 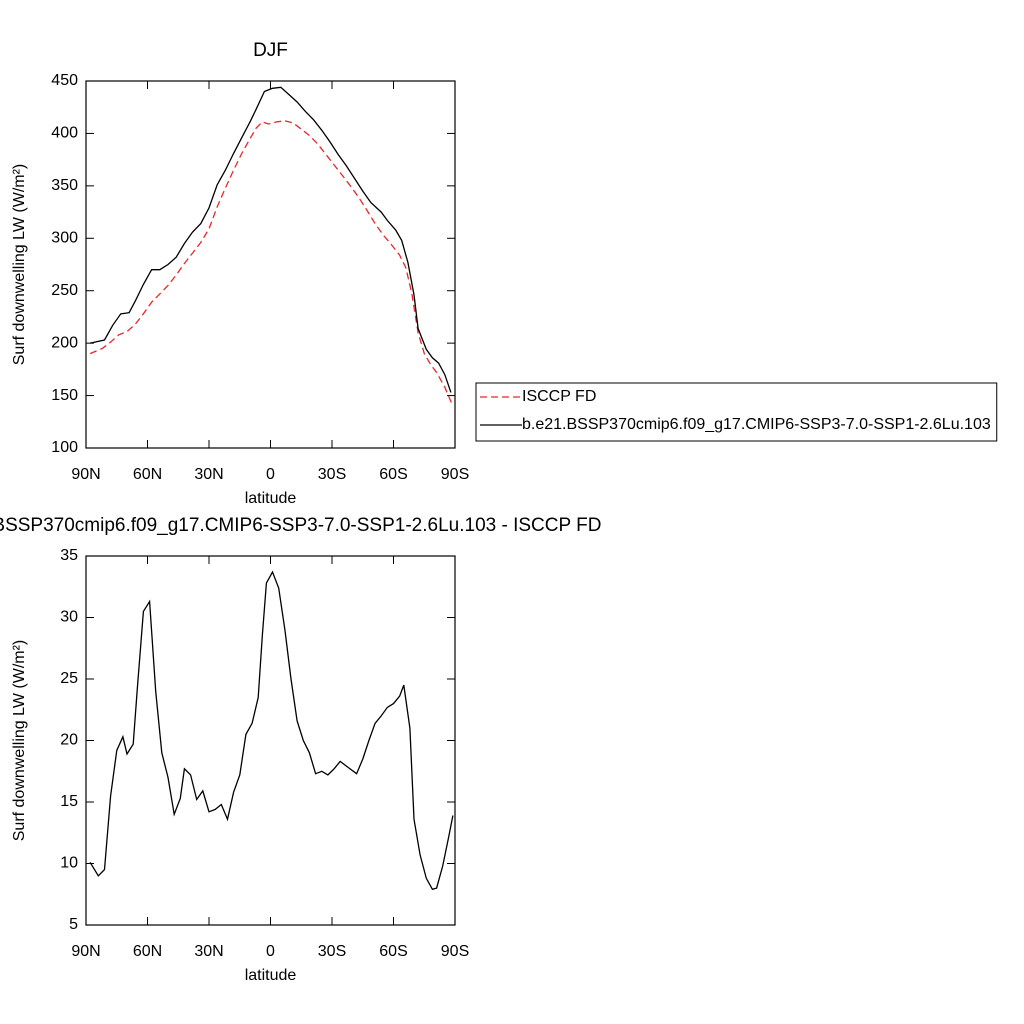 I want to click on y-tick-label: 400, so click(x=64, y=133).